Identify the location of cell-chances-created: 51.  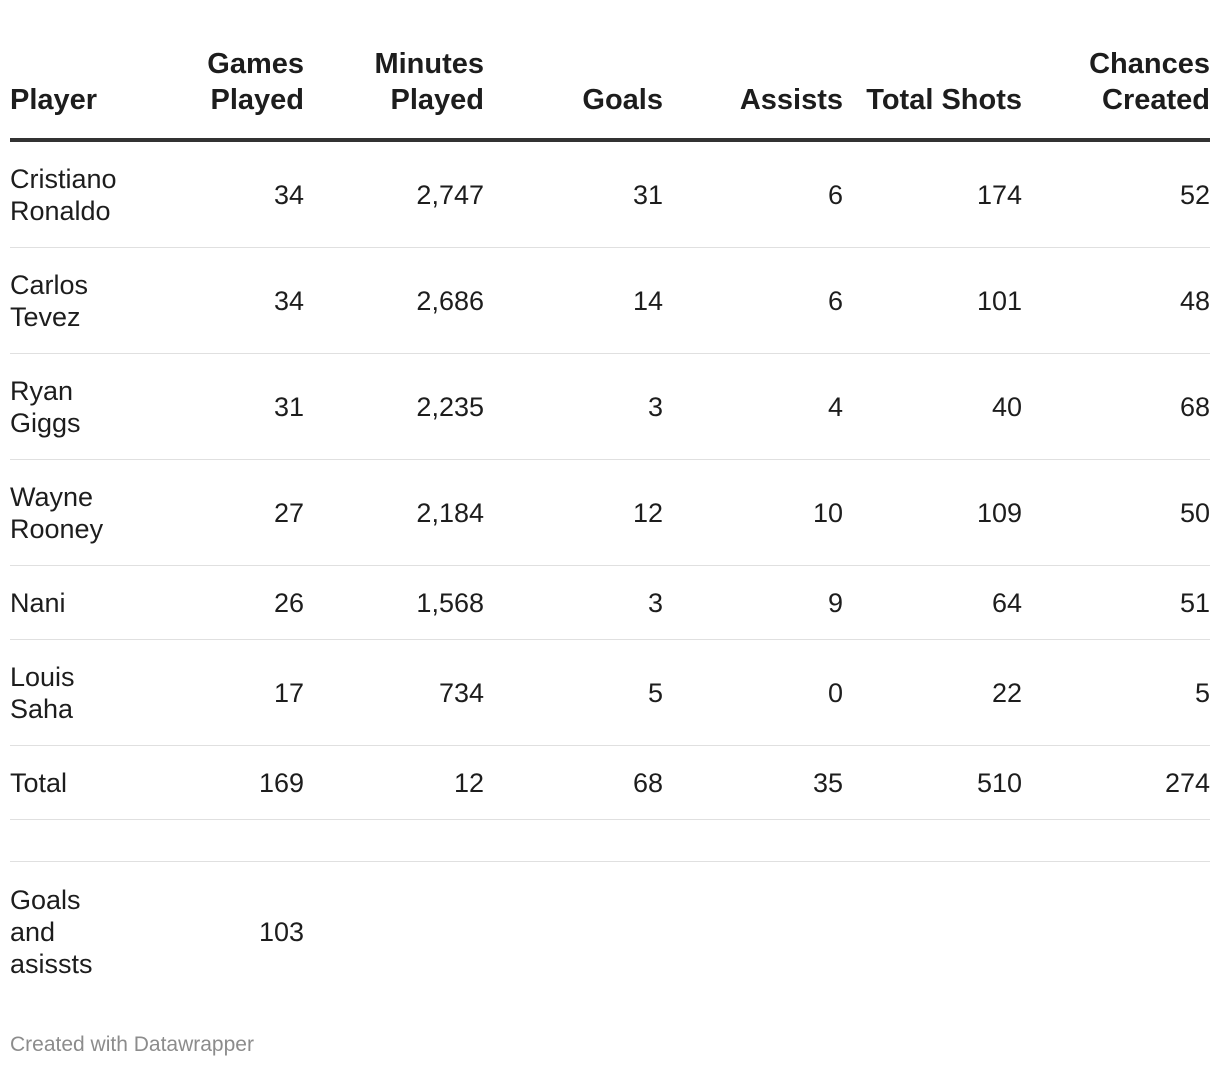
(1116, 602).